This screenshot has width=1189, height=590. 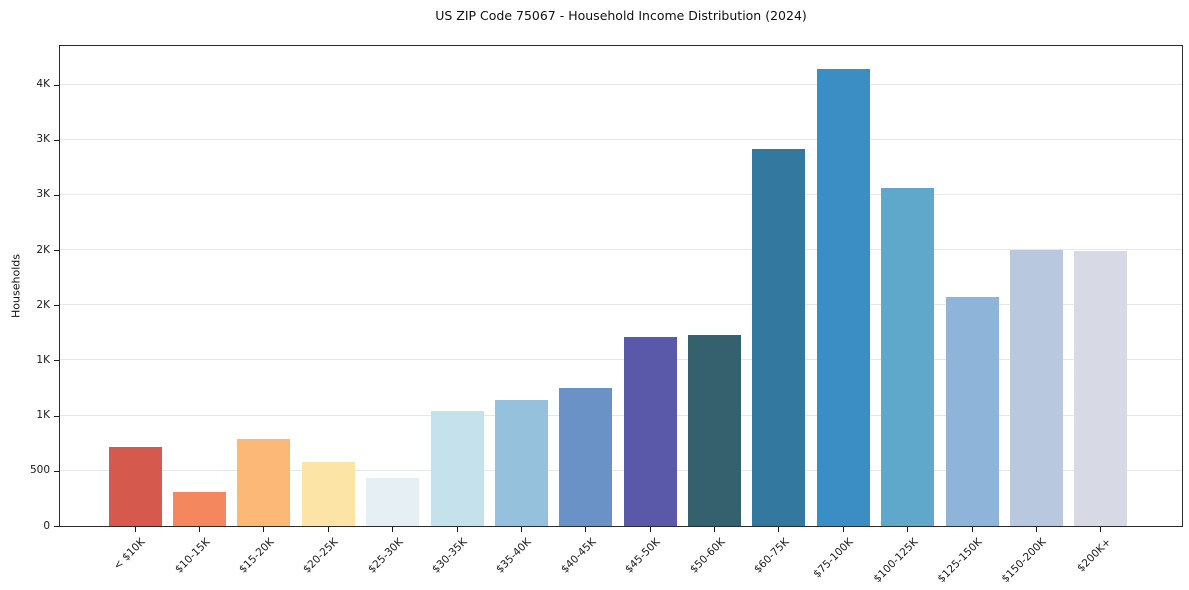 I want to click on y-tick-label: 4K, so click(x=43, y=84).